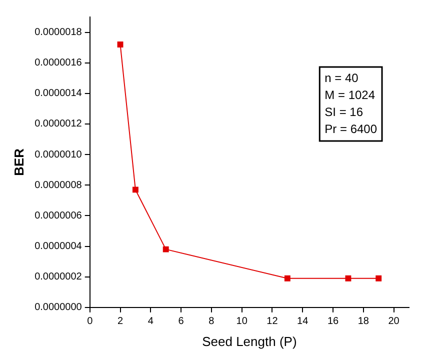 The width and height of the screenshot is (422, 362). Describe the element at coordinates (249, 341) in the screenshot. I see `x-axis-title: Seed Length (P)` at that location.